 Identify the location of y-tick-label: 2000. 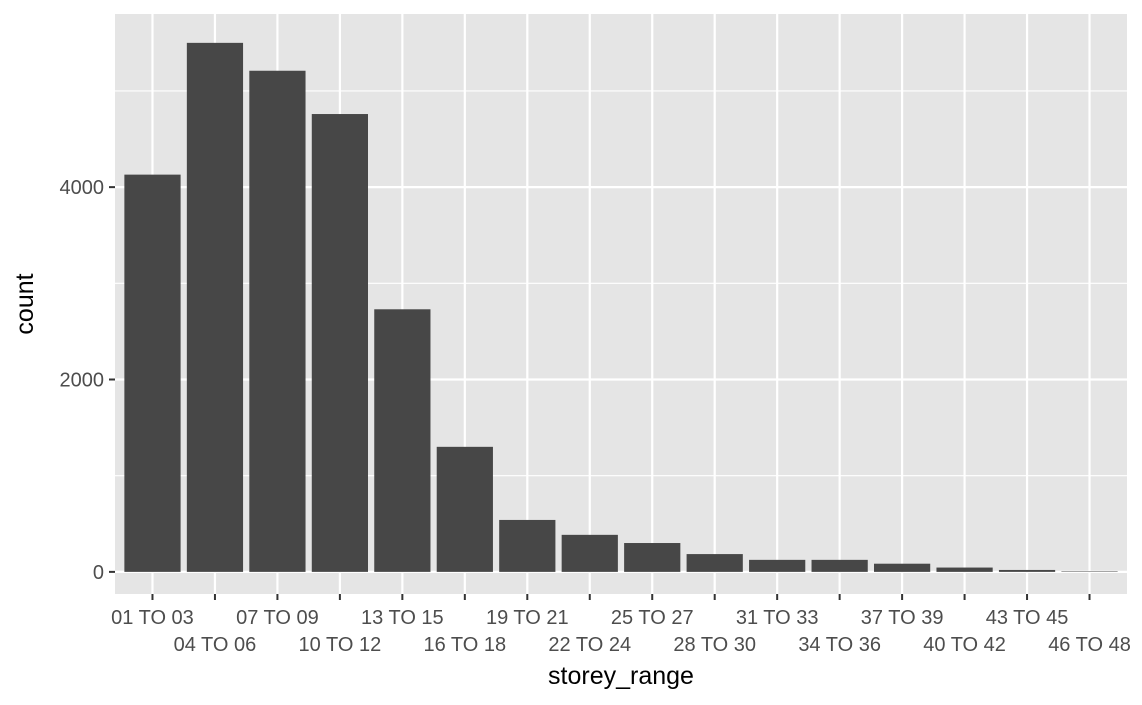
(82, 381).